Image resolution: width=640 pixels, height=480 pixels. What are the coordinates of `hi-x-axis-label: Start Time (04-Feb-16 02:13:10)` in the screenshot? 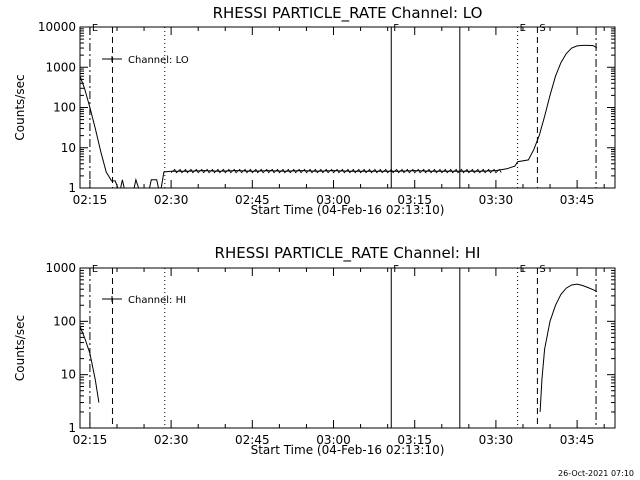 It's located at (348, 450).